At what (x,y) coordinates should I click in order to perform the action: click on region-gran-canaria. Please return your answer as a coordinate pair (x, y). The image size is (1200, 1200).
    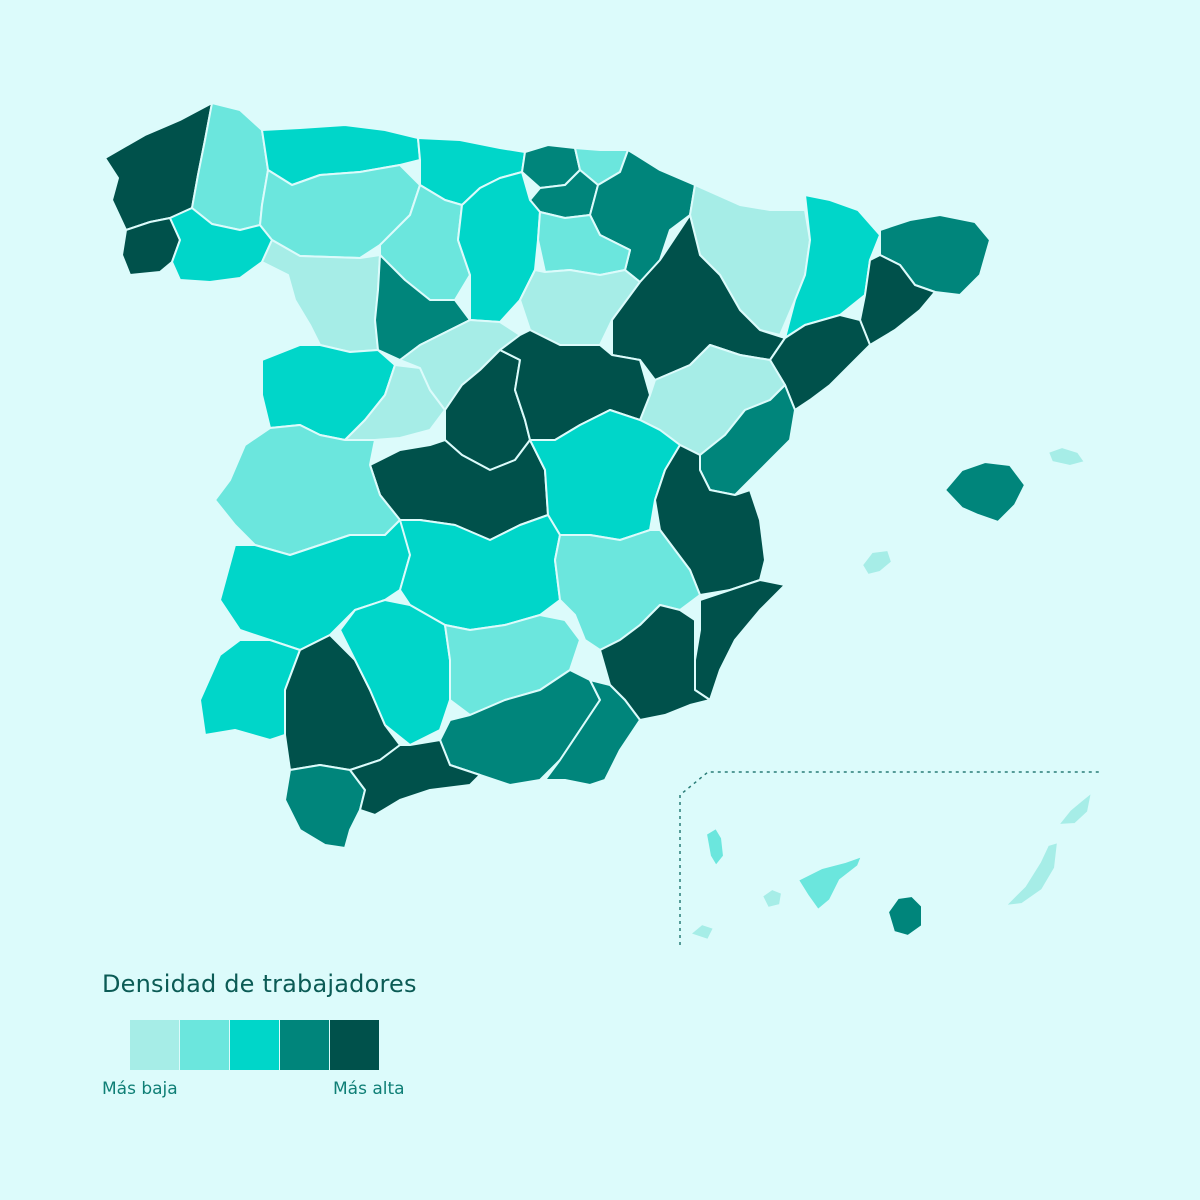
    Looking at the image, I should click on (905, 916).